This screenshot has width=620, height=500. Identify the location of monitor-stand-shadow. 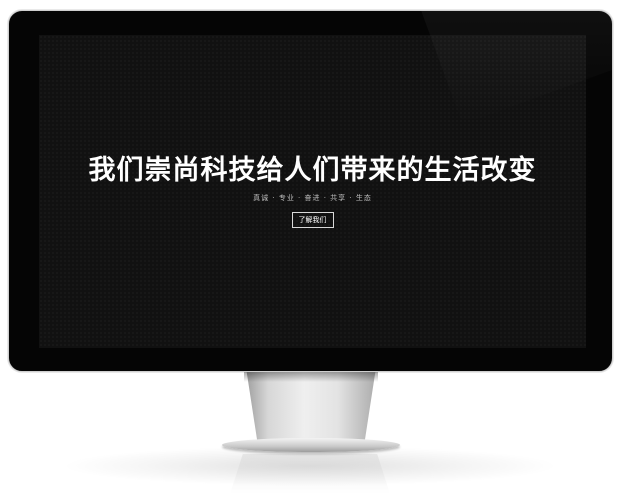
(311, 377).